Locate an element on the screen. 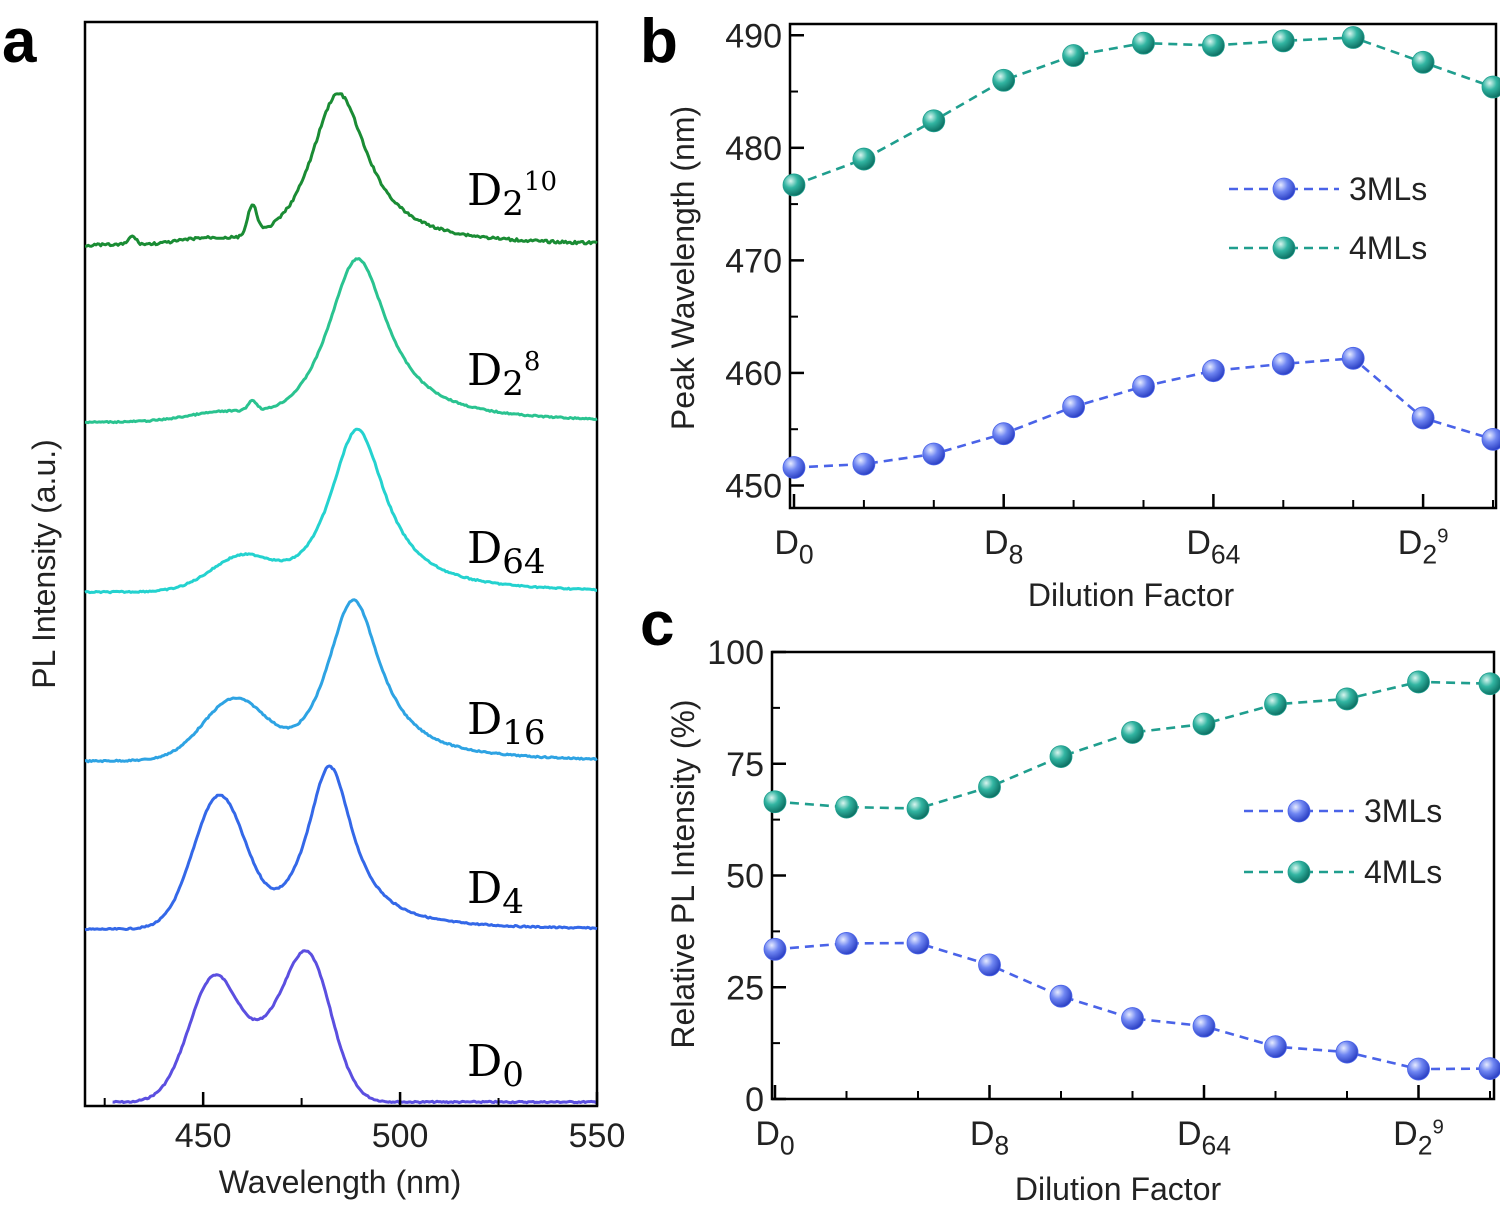 The height and width of the screenshot is (1205, 1500). panel-b-x-tick-label-1-sub: 8 is located at coordinates (1016, 555).